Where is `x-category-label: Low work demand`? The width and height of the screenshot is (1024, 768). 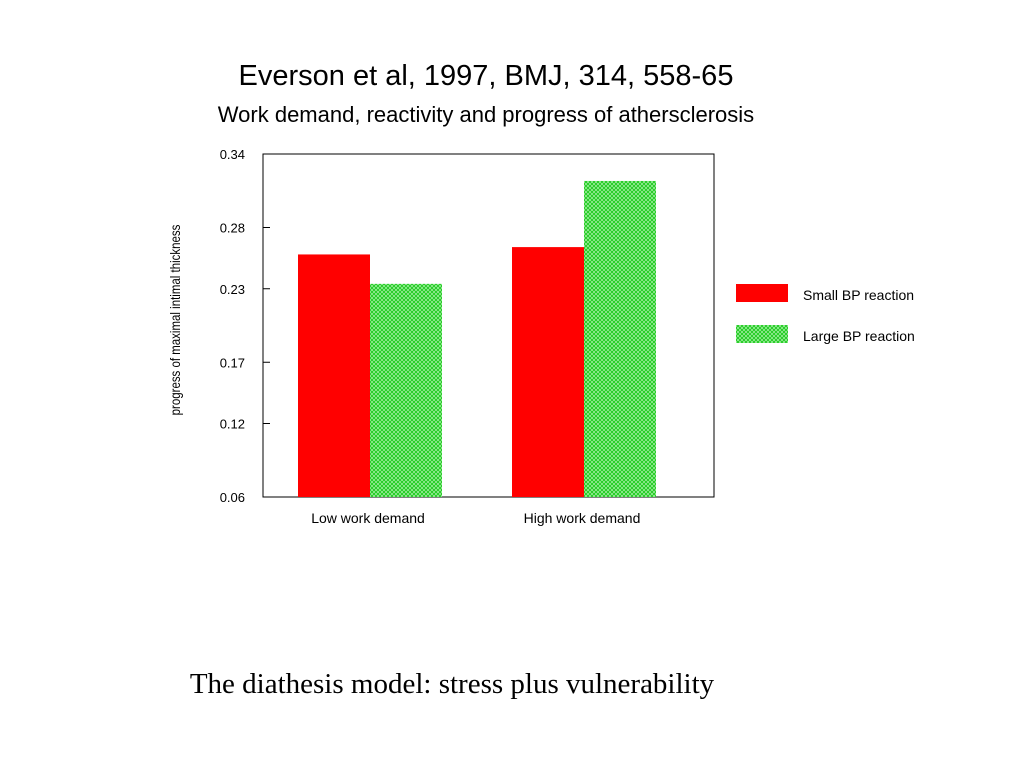
x-category-label: Low work demand is located at coordinates (368, 518).